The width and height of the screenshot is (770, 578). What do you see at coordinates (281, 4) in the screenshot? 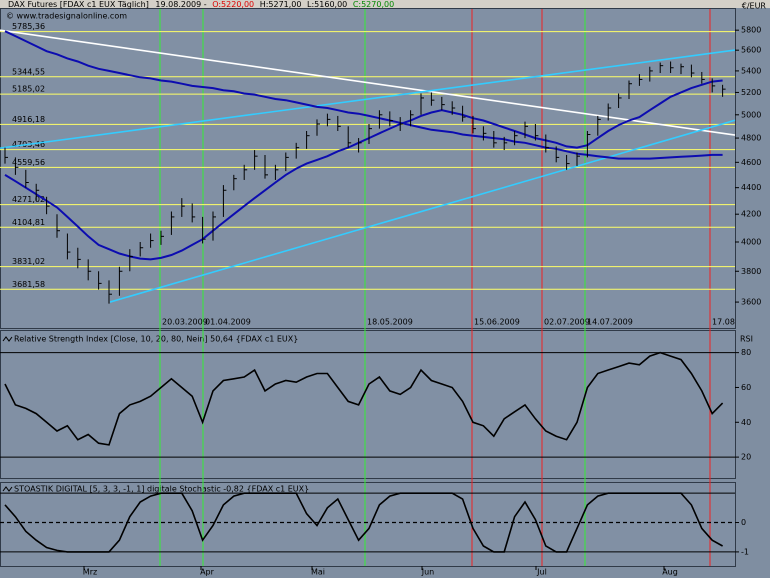
I see `high: H:5271,00` at bounding box center [281, 4].